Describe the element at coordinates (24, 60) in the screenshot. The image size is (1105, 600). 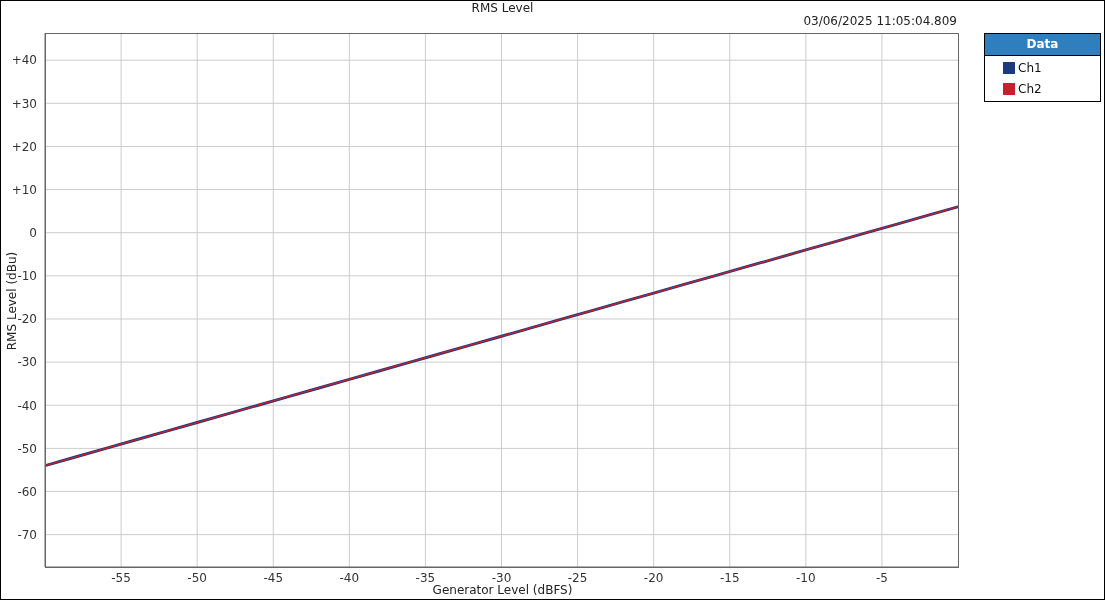
I see `y-tick-label: +40` at that location.